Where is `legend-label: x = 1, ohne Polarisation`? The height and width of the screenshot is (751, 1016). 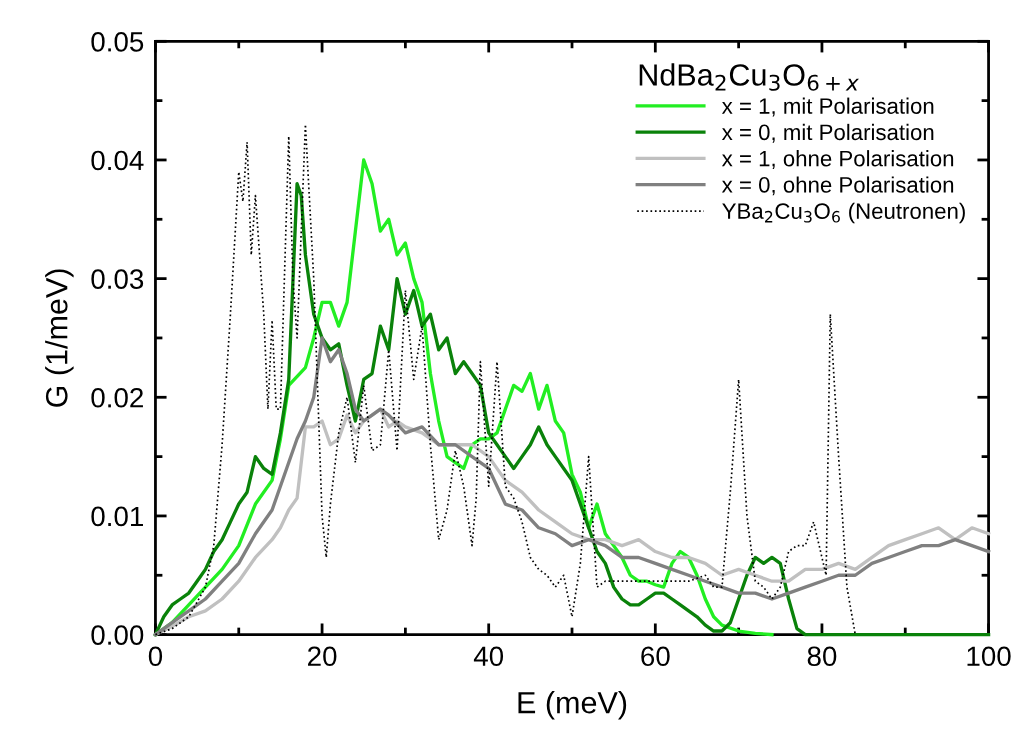 legend-label: x = 1, ohne Polarisation is located at coordinates (837, 160).